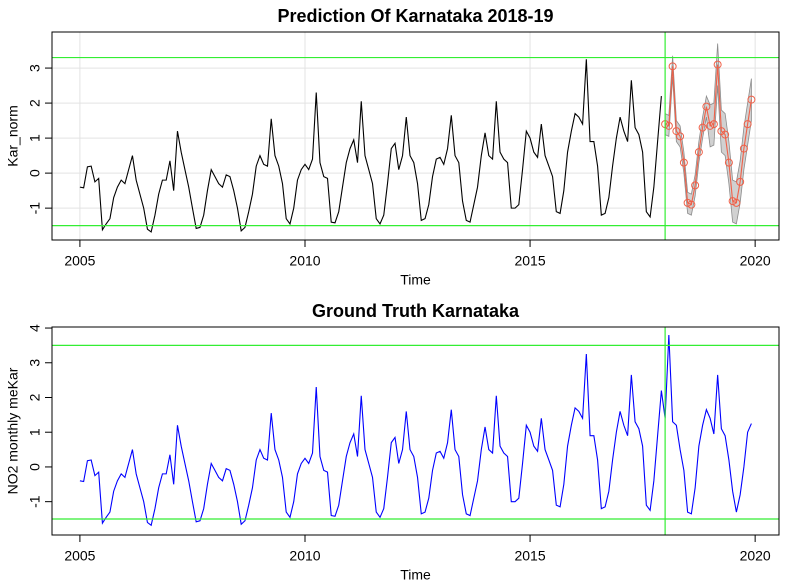  I want to click on y-tick-label: 4, so click(35, 328).